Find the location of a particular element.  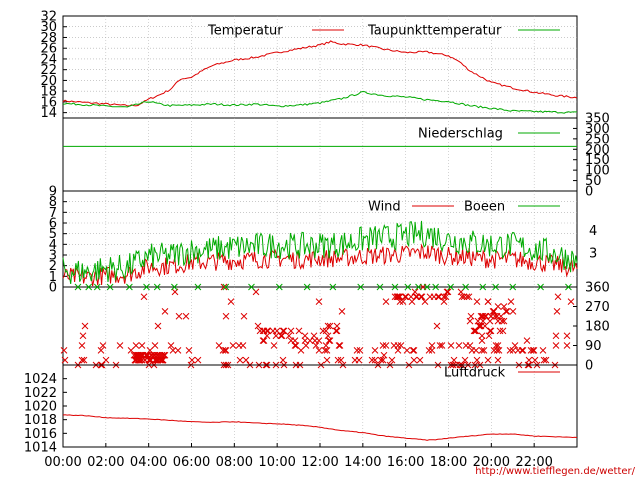

ytick-temperature-7: 28 is located at coordinates (48, 38).